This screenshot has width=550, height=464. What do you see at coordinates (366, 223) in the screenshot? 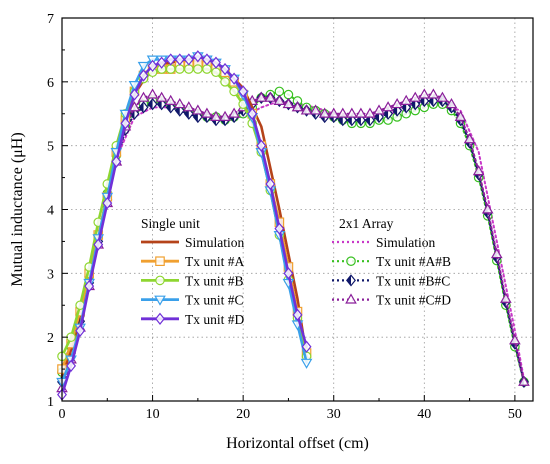
I see `legend-title: 2x1 Array` at bounding box center [366, 223].